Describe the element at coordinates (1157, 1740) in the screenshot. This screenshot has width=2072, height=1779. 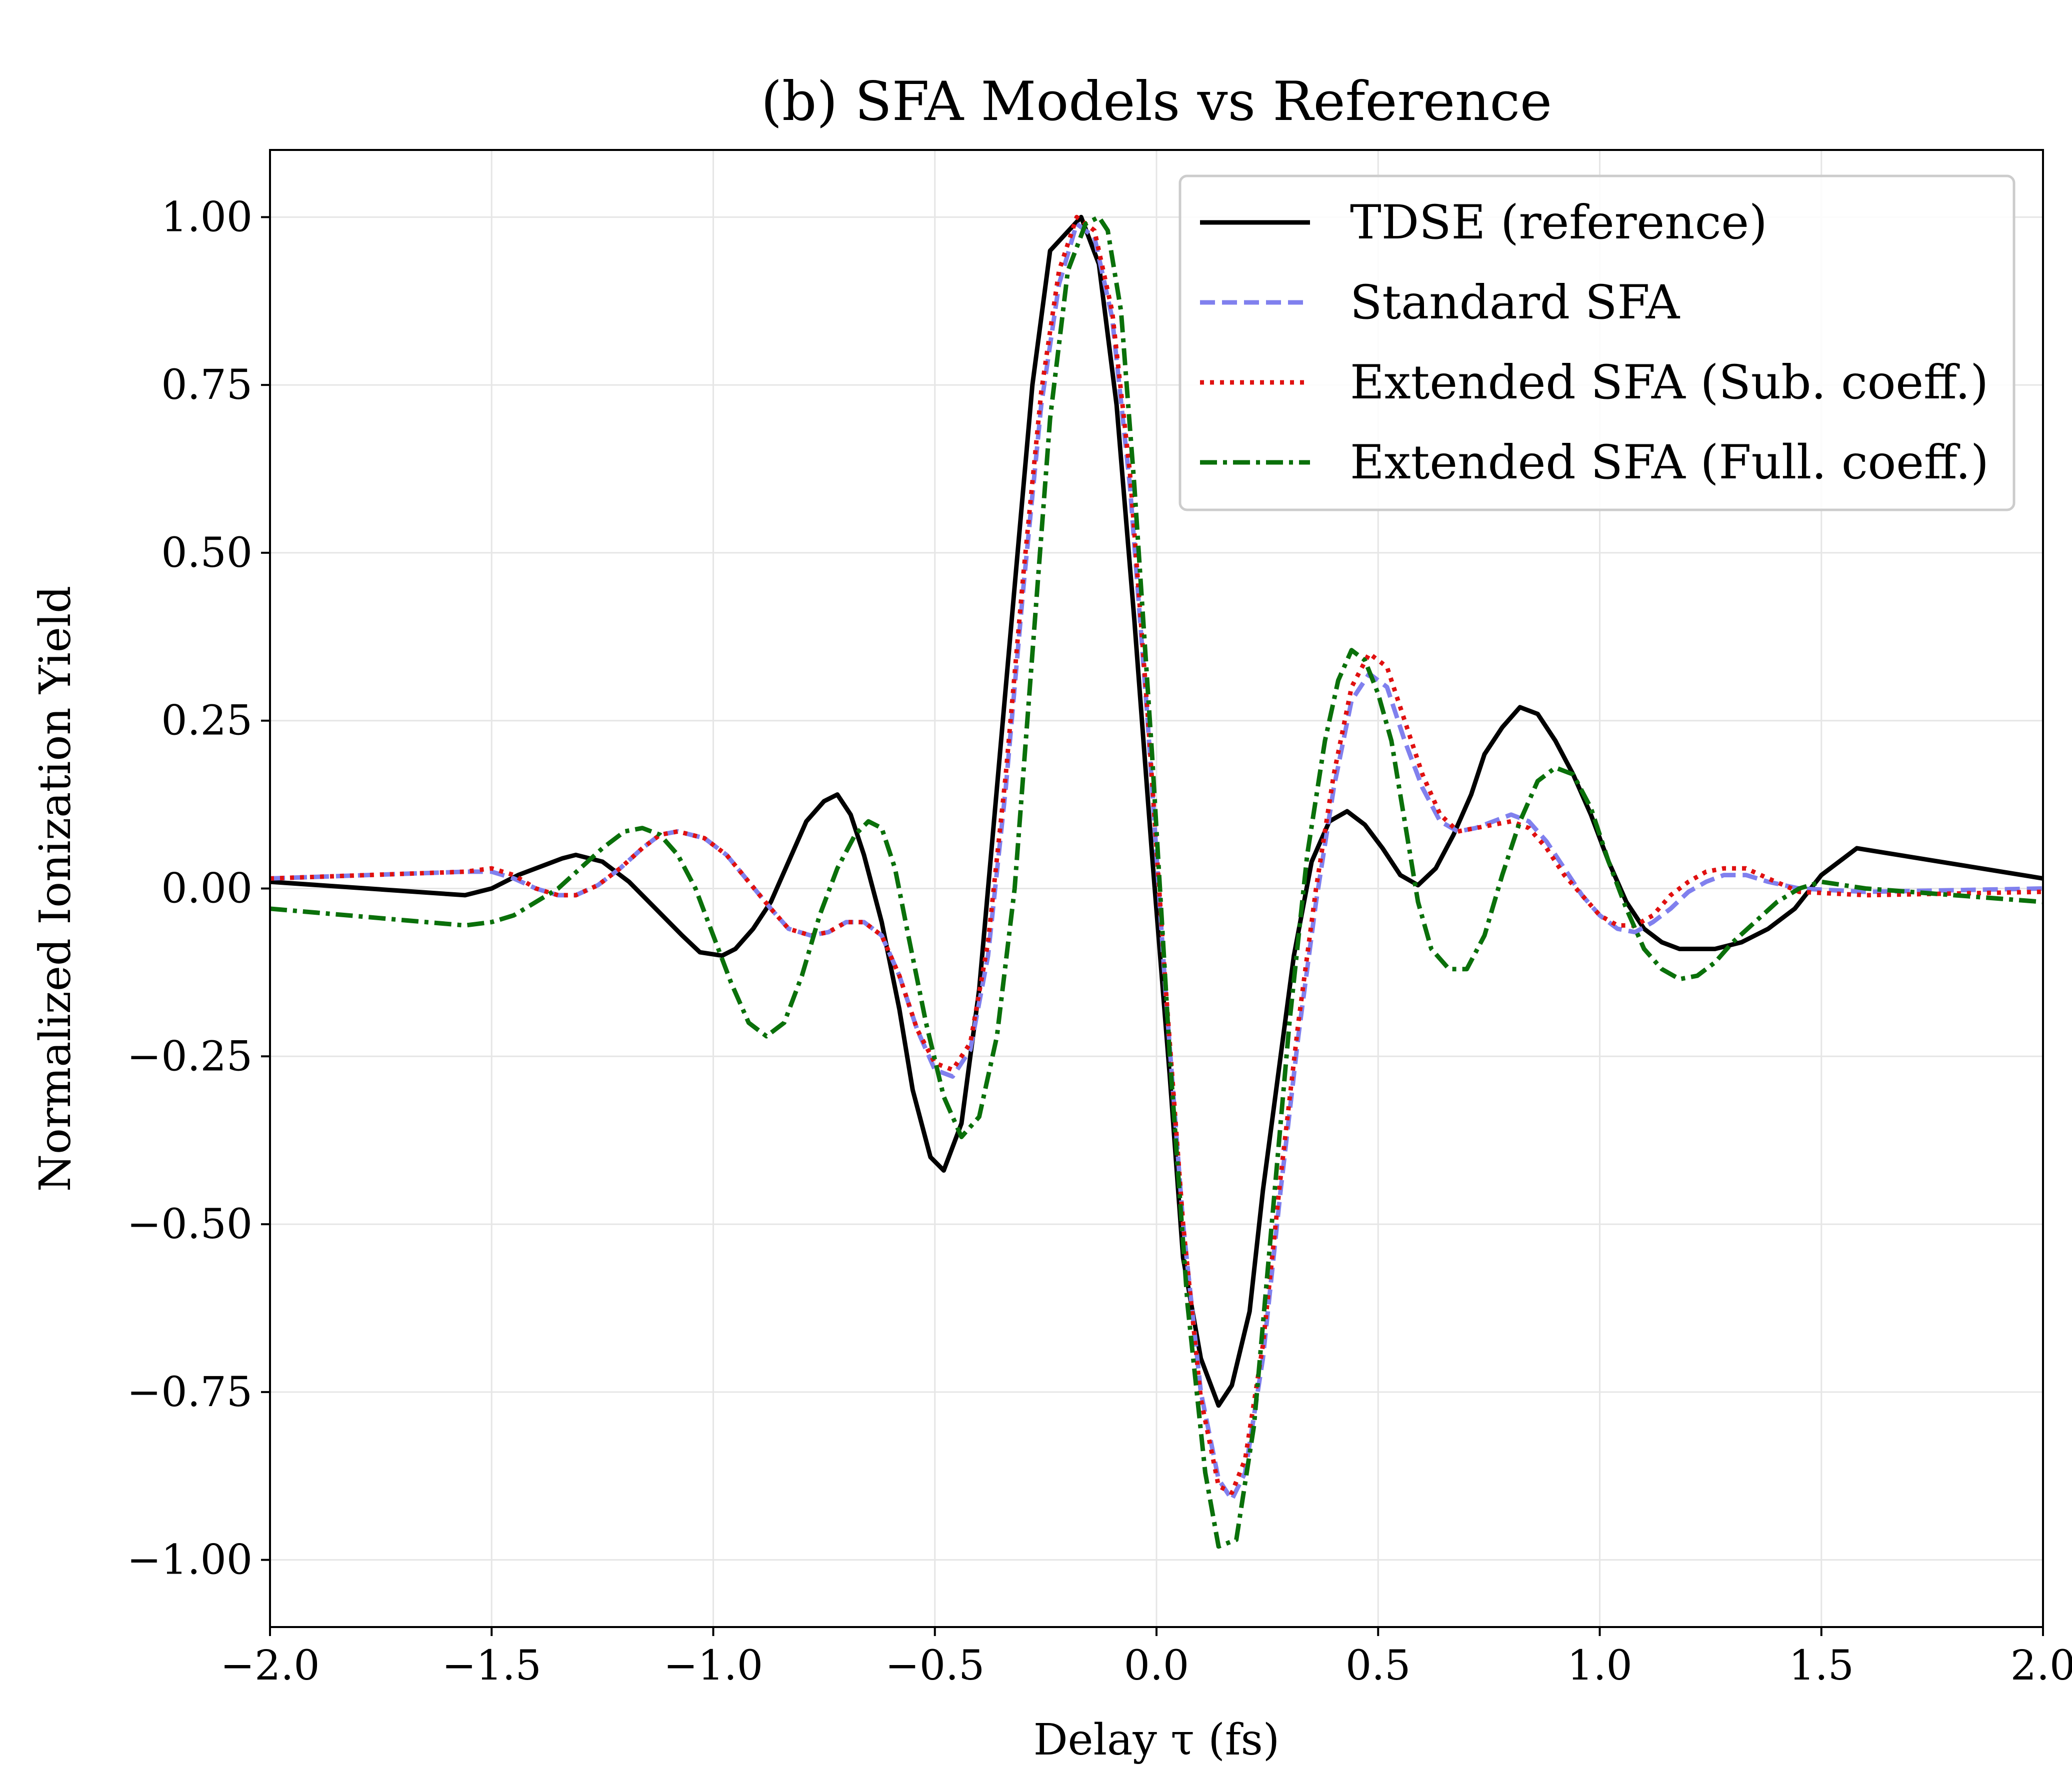
I see `x-axis-label: Delay τ (fs)` at that location.